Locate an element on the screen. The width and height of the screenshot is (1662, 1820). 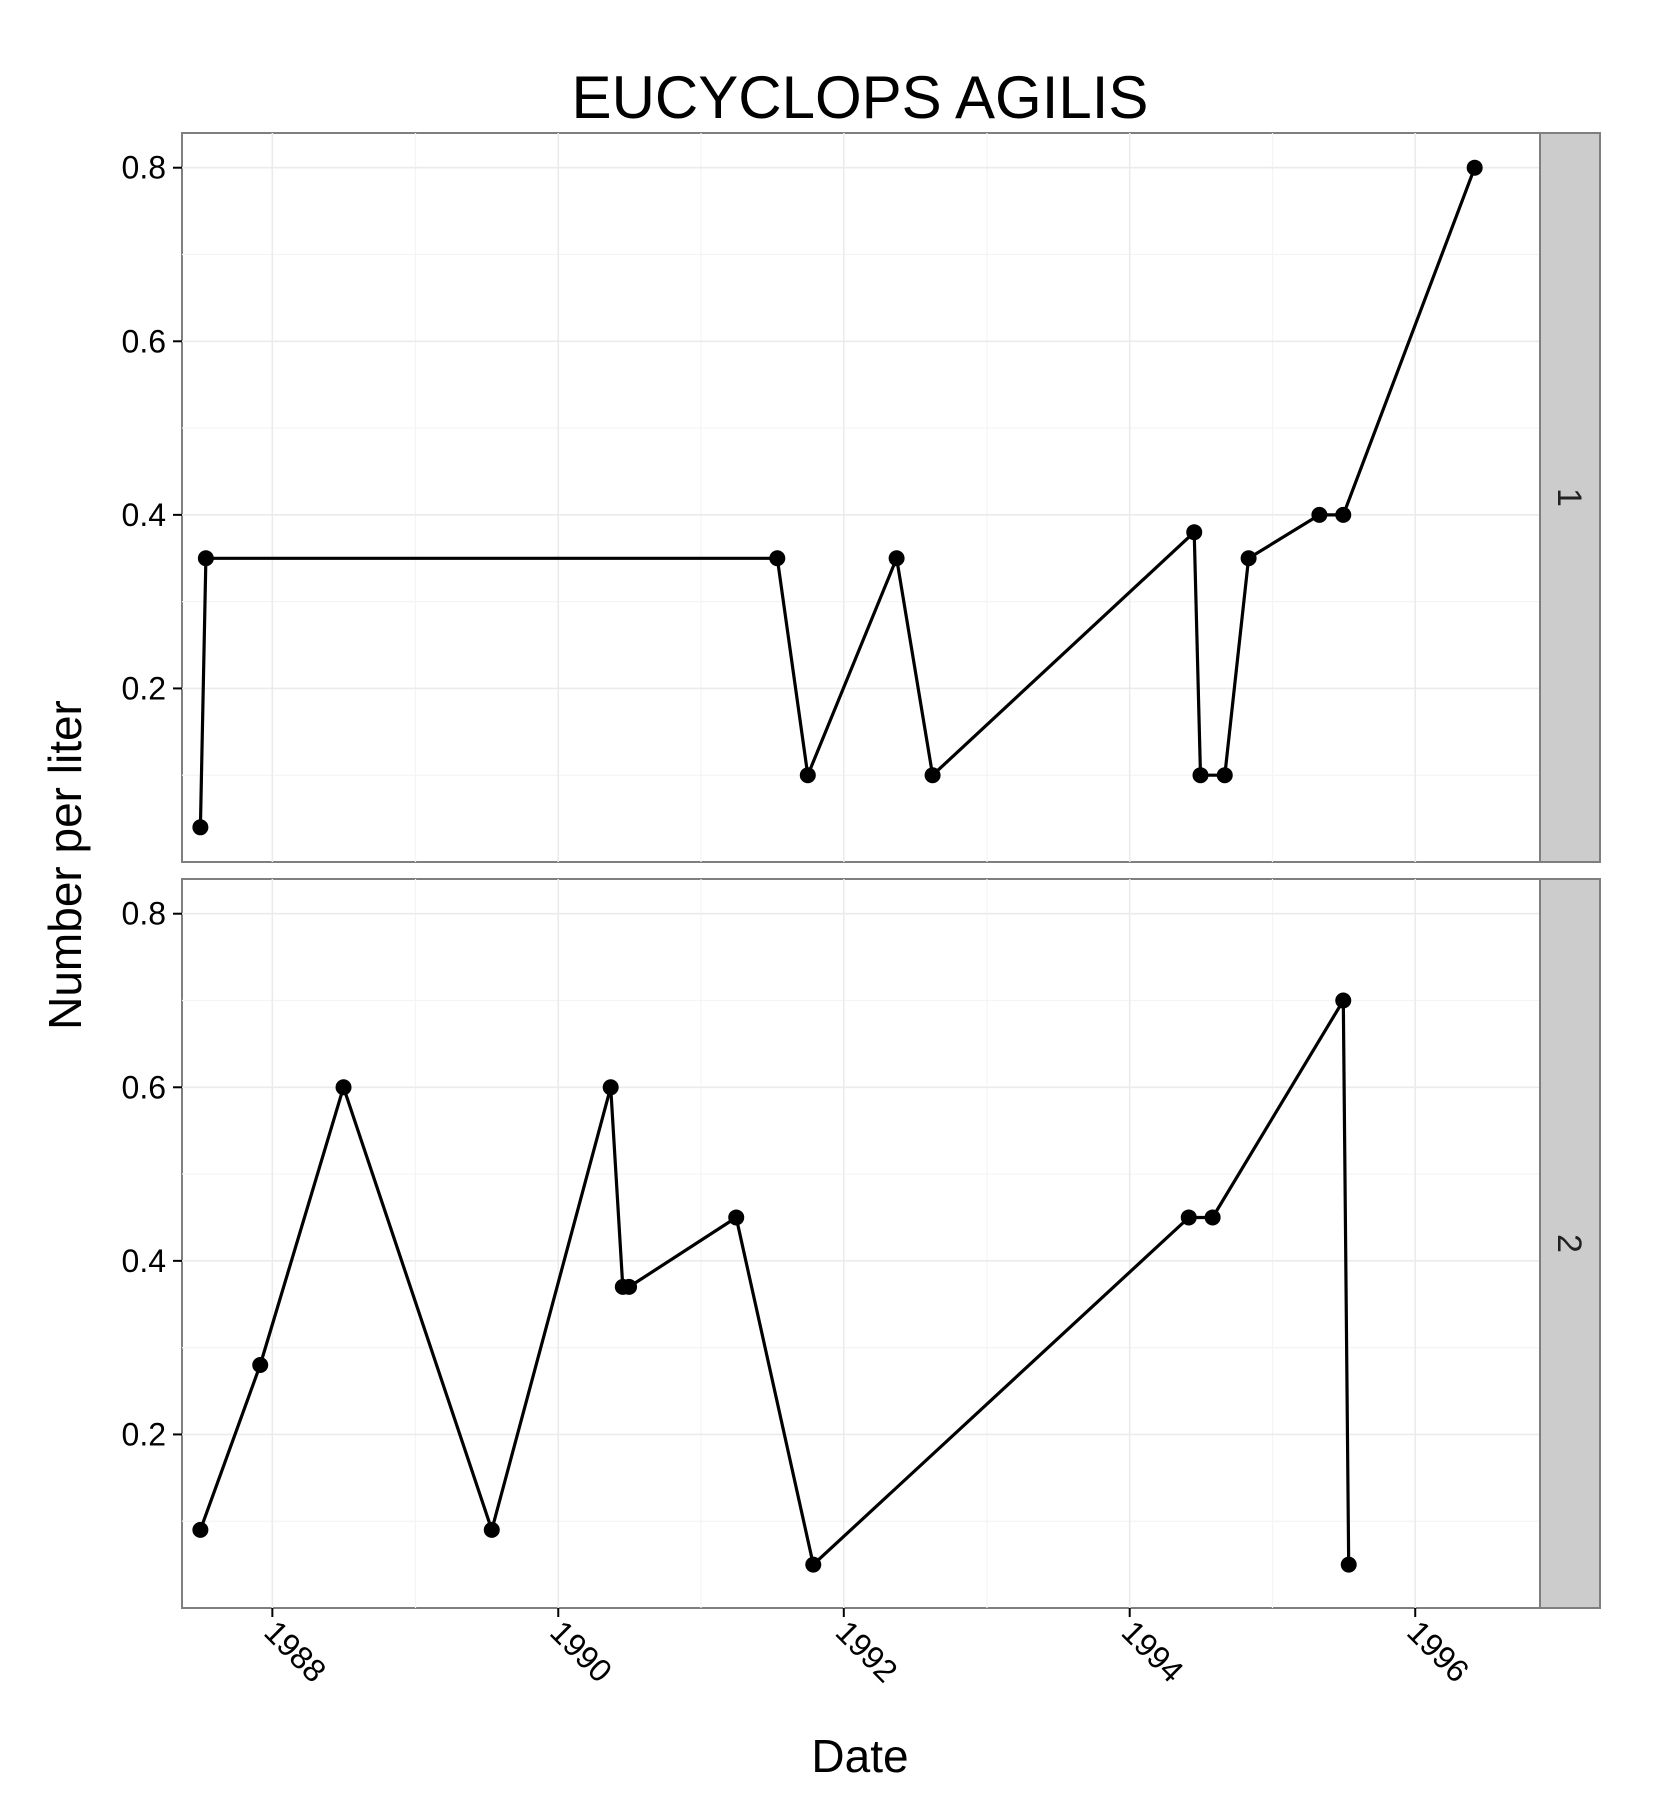
y-axis-title: Number per liter is located at coordinates (65, 865).